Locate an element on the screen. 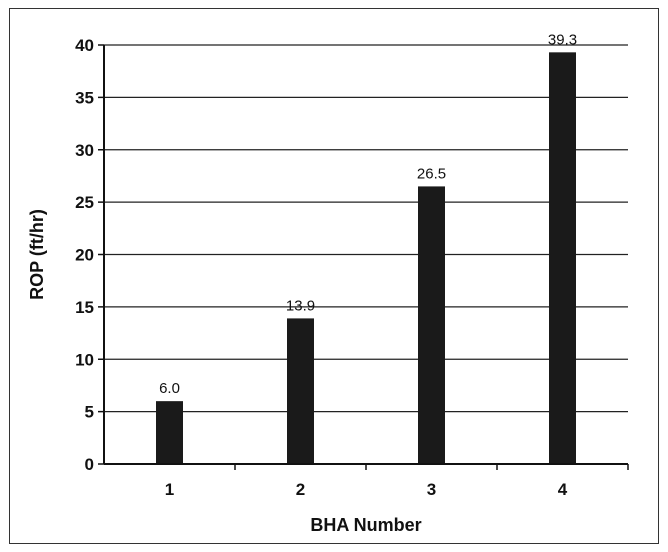 This screenshot has height=552, width=668. x-tick-label-4: 4 is located at coordinates (563, 489).